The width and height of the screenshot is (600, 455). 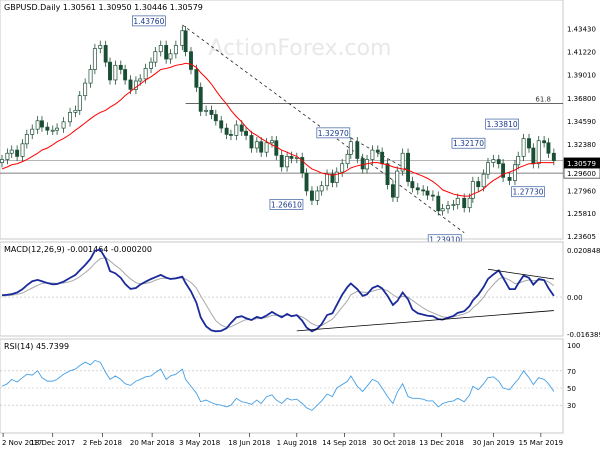 I want to click on date-tick-label: 3 May 2018, so click(x=199, y=443).